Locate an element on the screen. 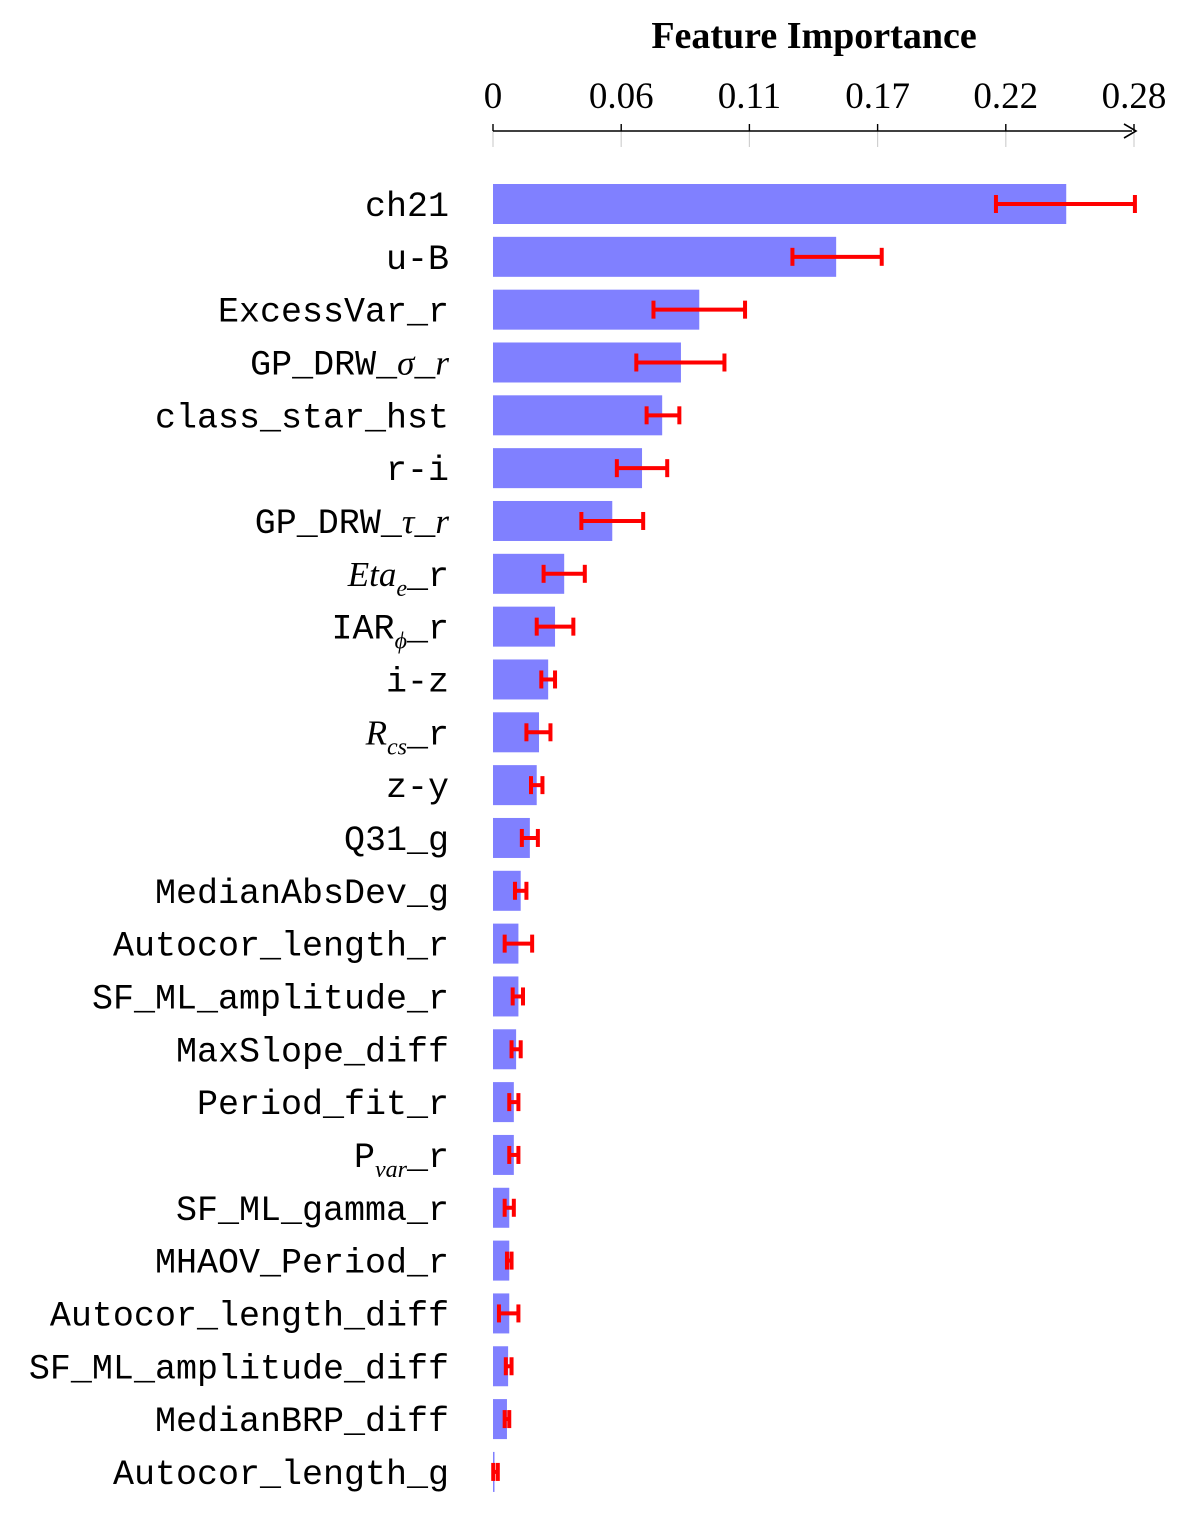 The height and width of the screenshot is (1517, 1200). category-label-part: ExcessVar_r is located at coordinates (333, 313).